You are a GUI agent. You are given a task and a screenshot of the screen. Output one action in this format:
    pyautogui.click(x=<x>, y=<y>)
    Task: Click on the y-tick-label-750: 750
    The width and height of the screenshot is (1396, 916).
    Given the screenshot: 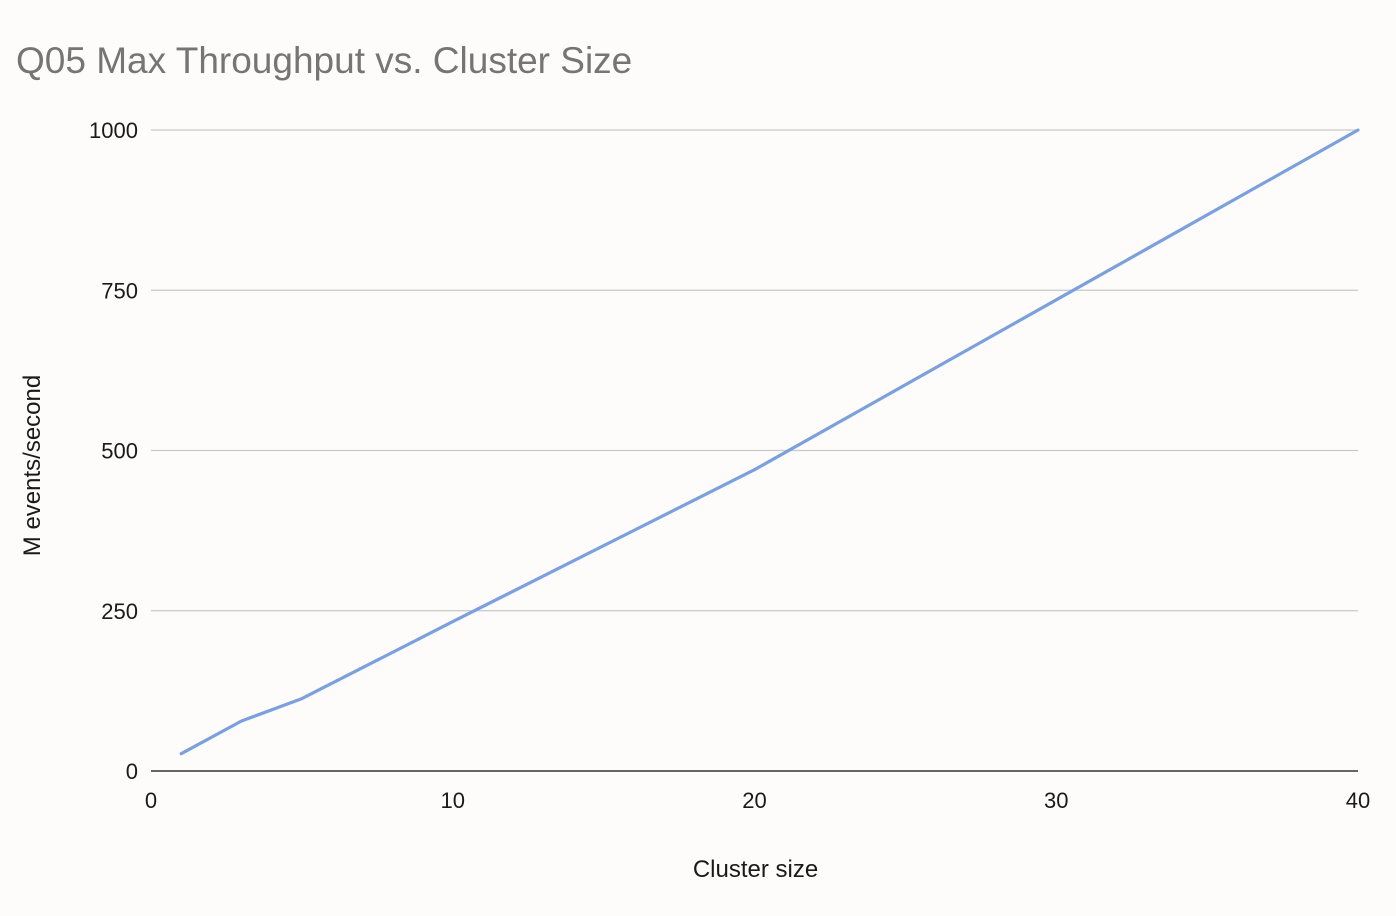 What is the action you would take?
    pyautogui.click(x=119, y=290)
    